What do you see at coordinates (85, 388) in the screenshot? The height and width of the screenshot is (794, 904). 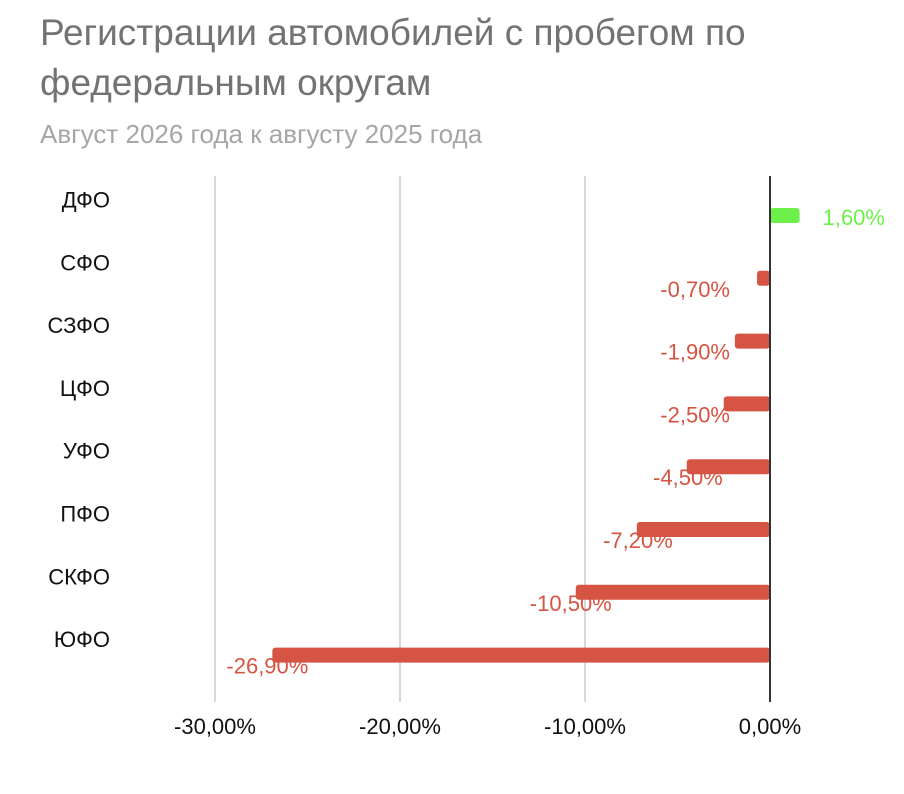 I see `category-label: ЦФО` at bounding box center [85, 388].